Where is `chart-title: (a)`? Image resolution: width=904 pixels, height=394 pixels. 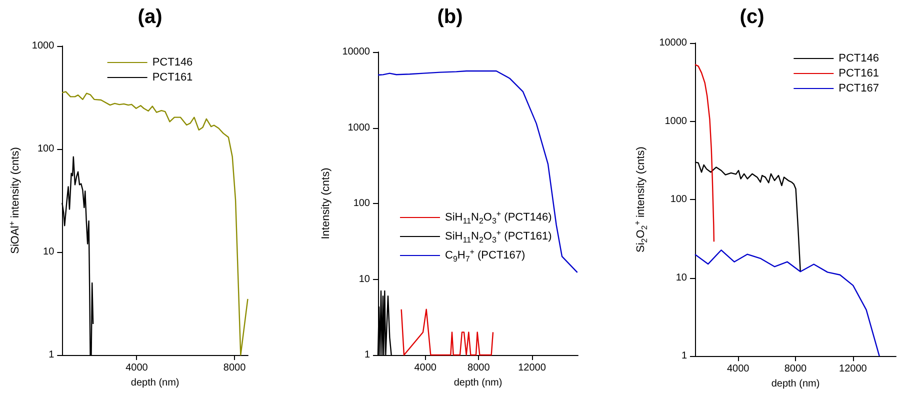 chart-title: (a) is located at coordinates (150, 17).